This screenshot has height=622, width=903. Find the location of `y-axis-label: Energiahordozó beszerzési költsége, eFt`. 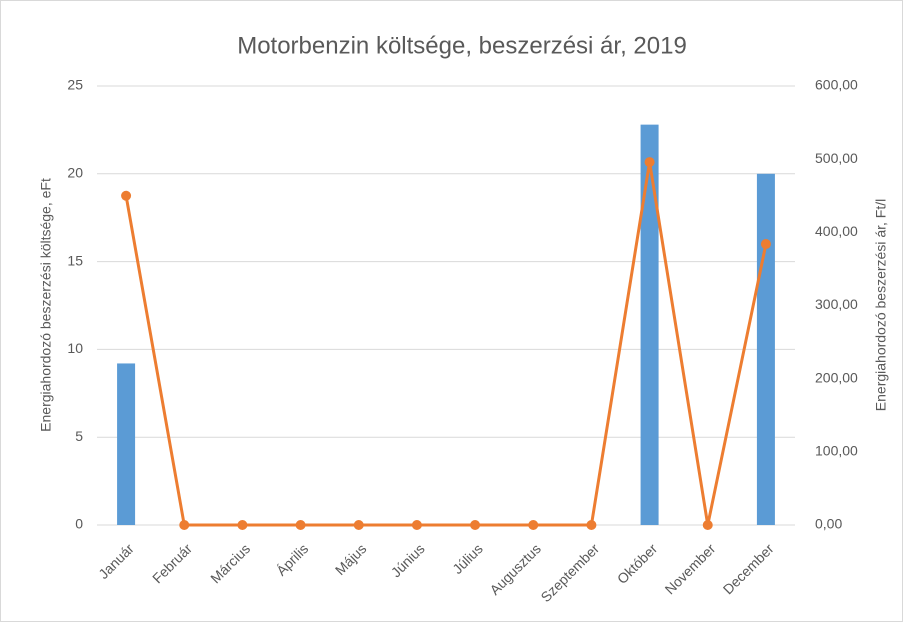

y-axis-label: Energiahordozó beszerzési költsége, eFt is located at coordinates (46, 305).